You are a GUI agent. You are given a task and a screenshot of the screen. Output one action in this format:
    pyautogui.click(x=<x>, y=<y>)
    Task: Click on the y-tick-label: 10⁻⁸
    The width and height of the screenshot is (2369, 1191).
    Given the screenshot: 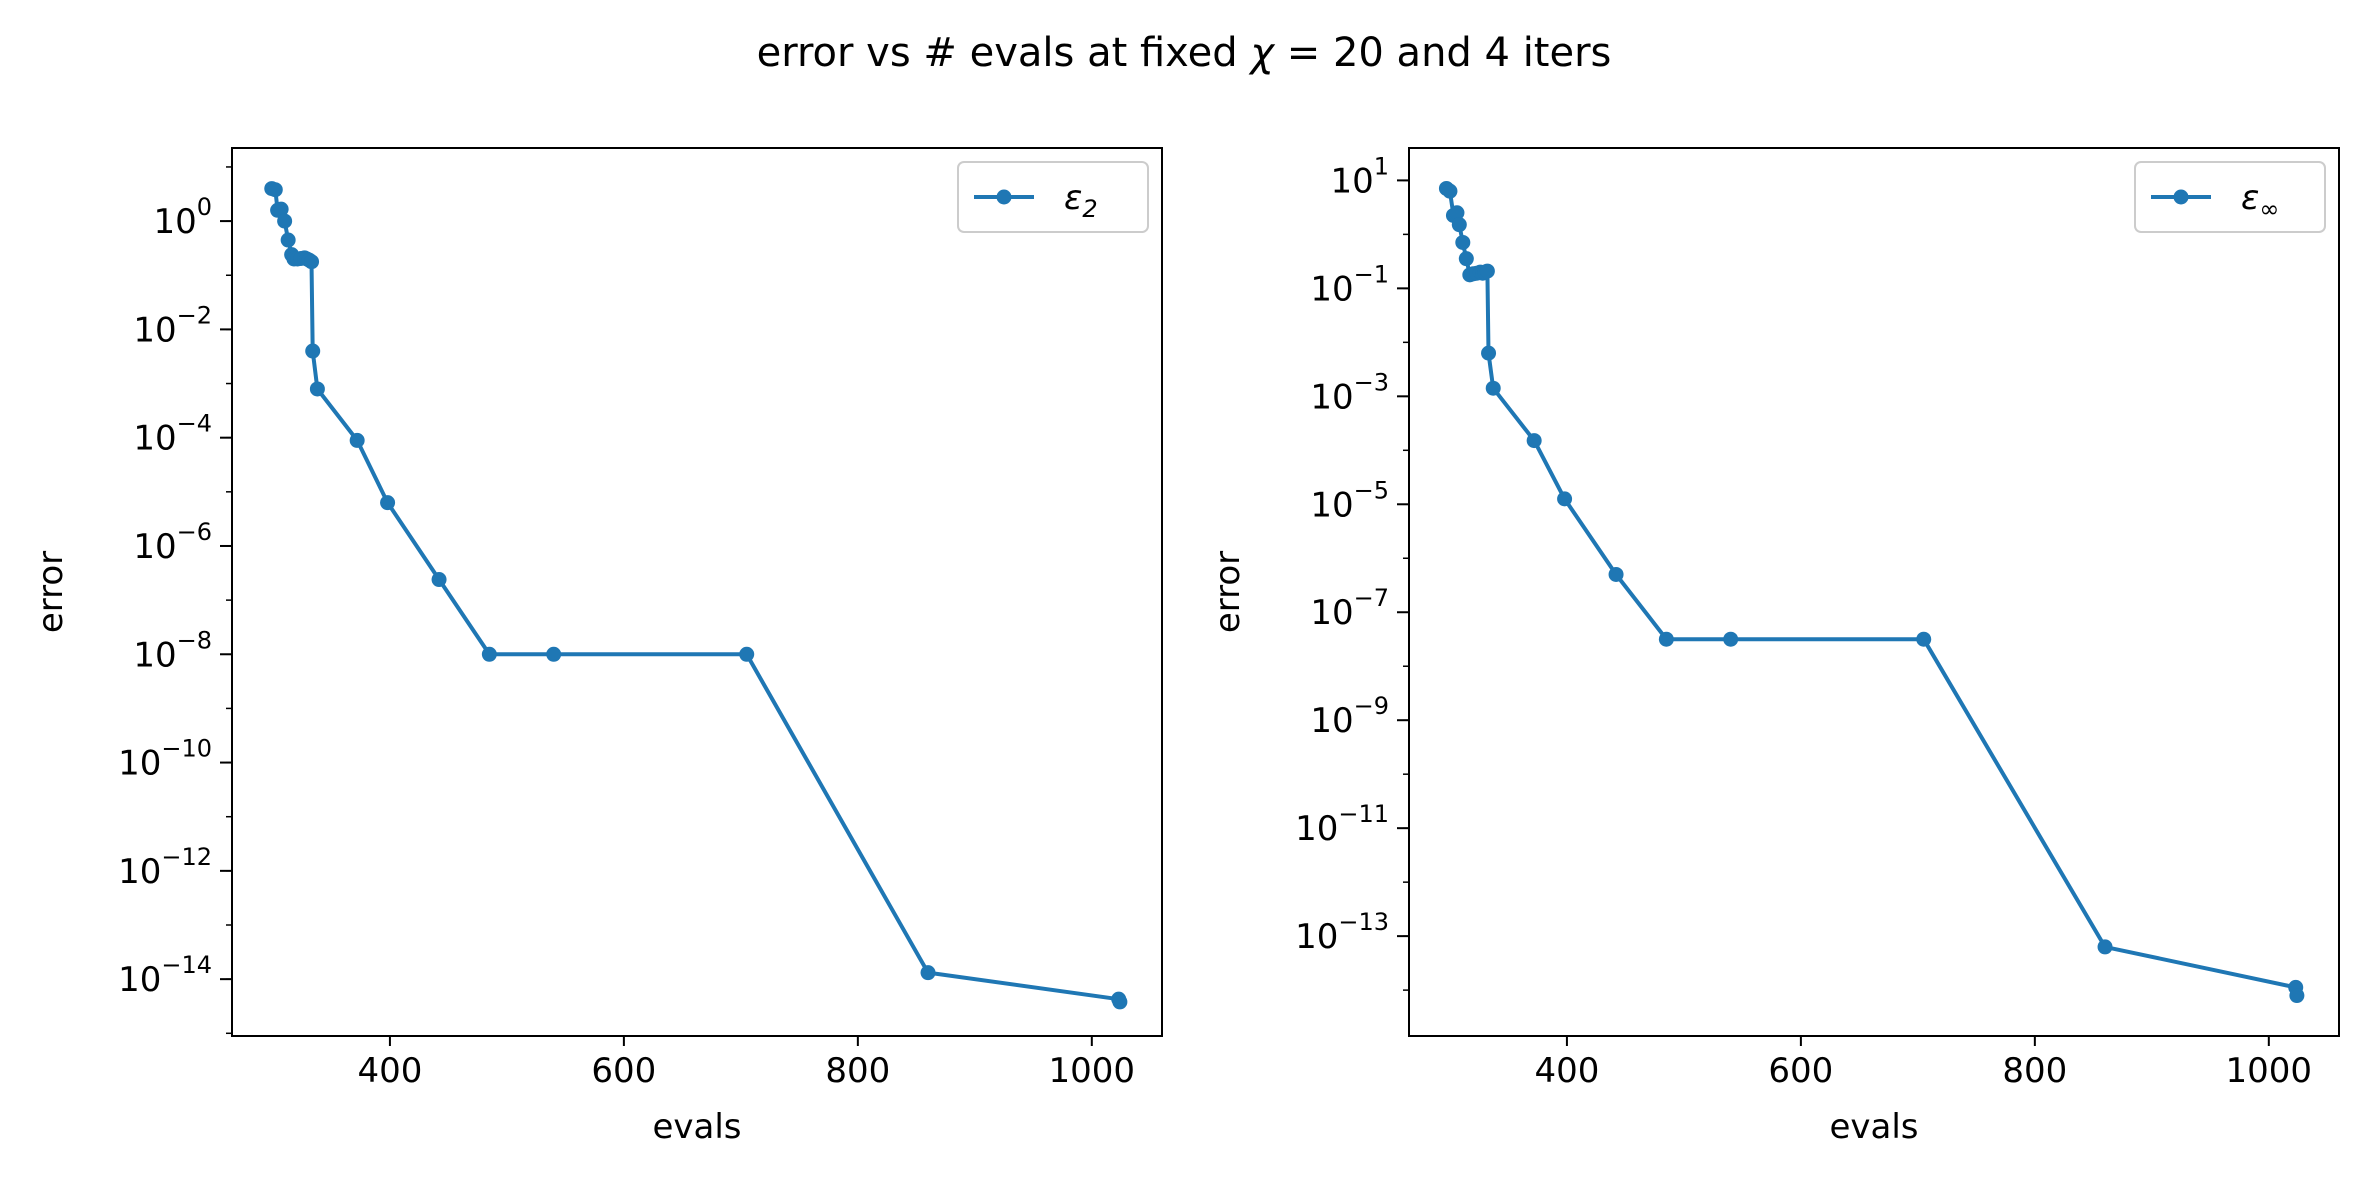 What is the action you would take?
    pyautogui.click(x=172, y=650)
    